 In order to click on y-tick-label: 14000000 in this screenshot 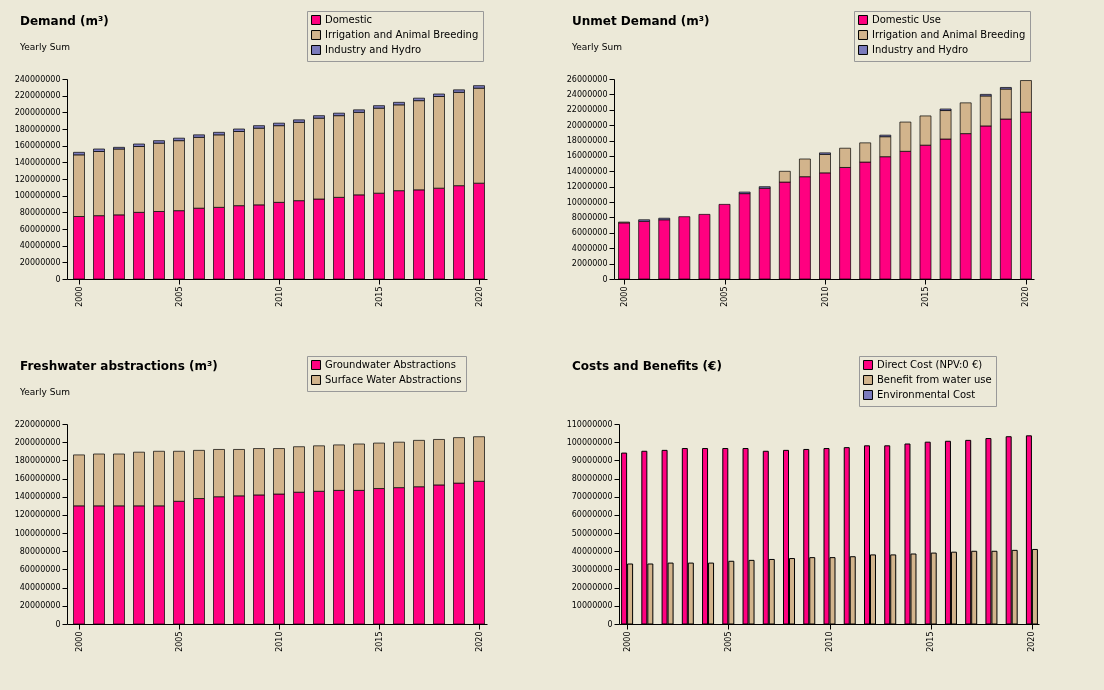, I will do `click(587, 171)`.